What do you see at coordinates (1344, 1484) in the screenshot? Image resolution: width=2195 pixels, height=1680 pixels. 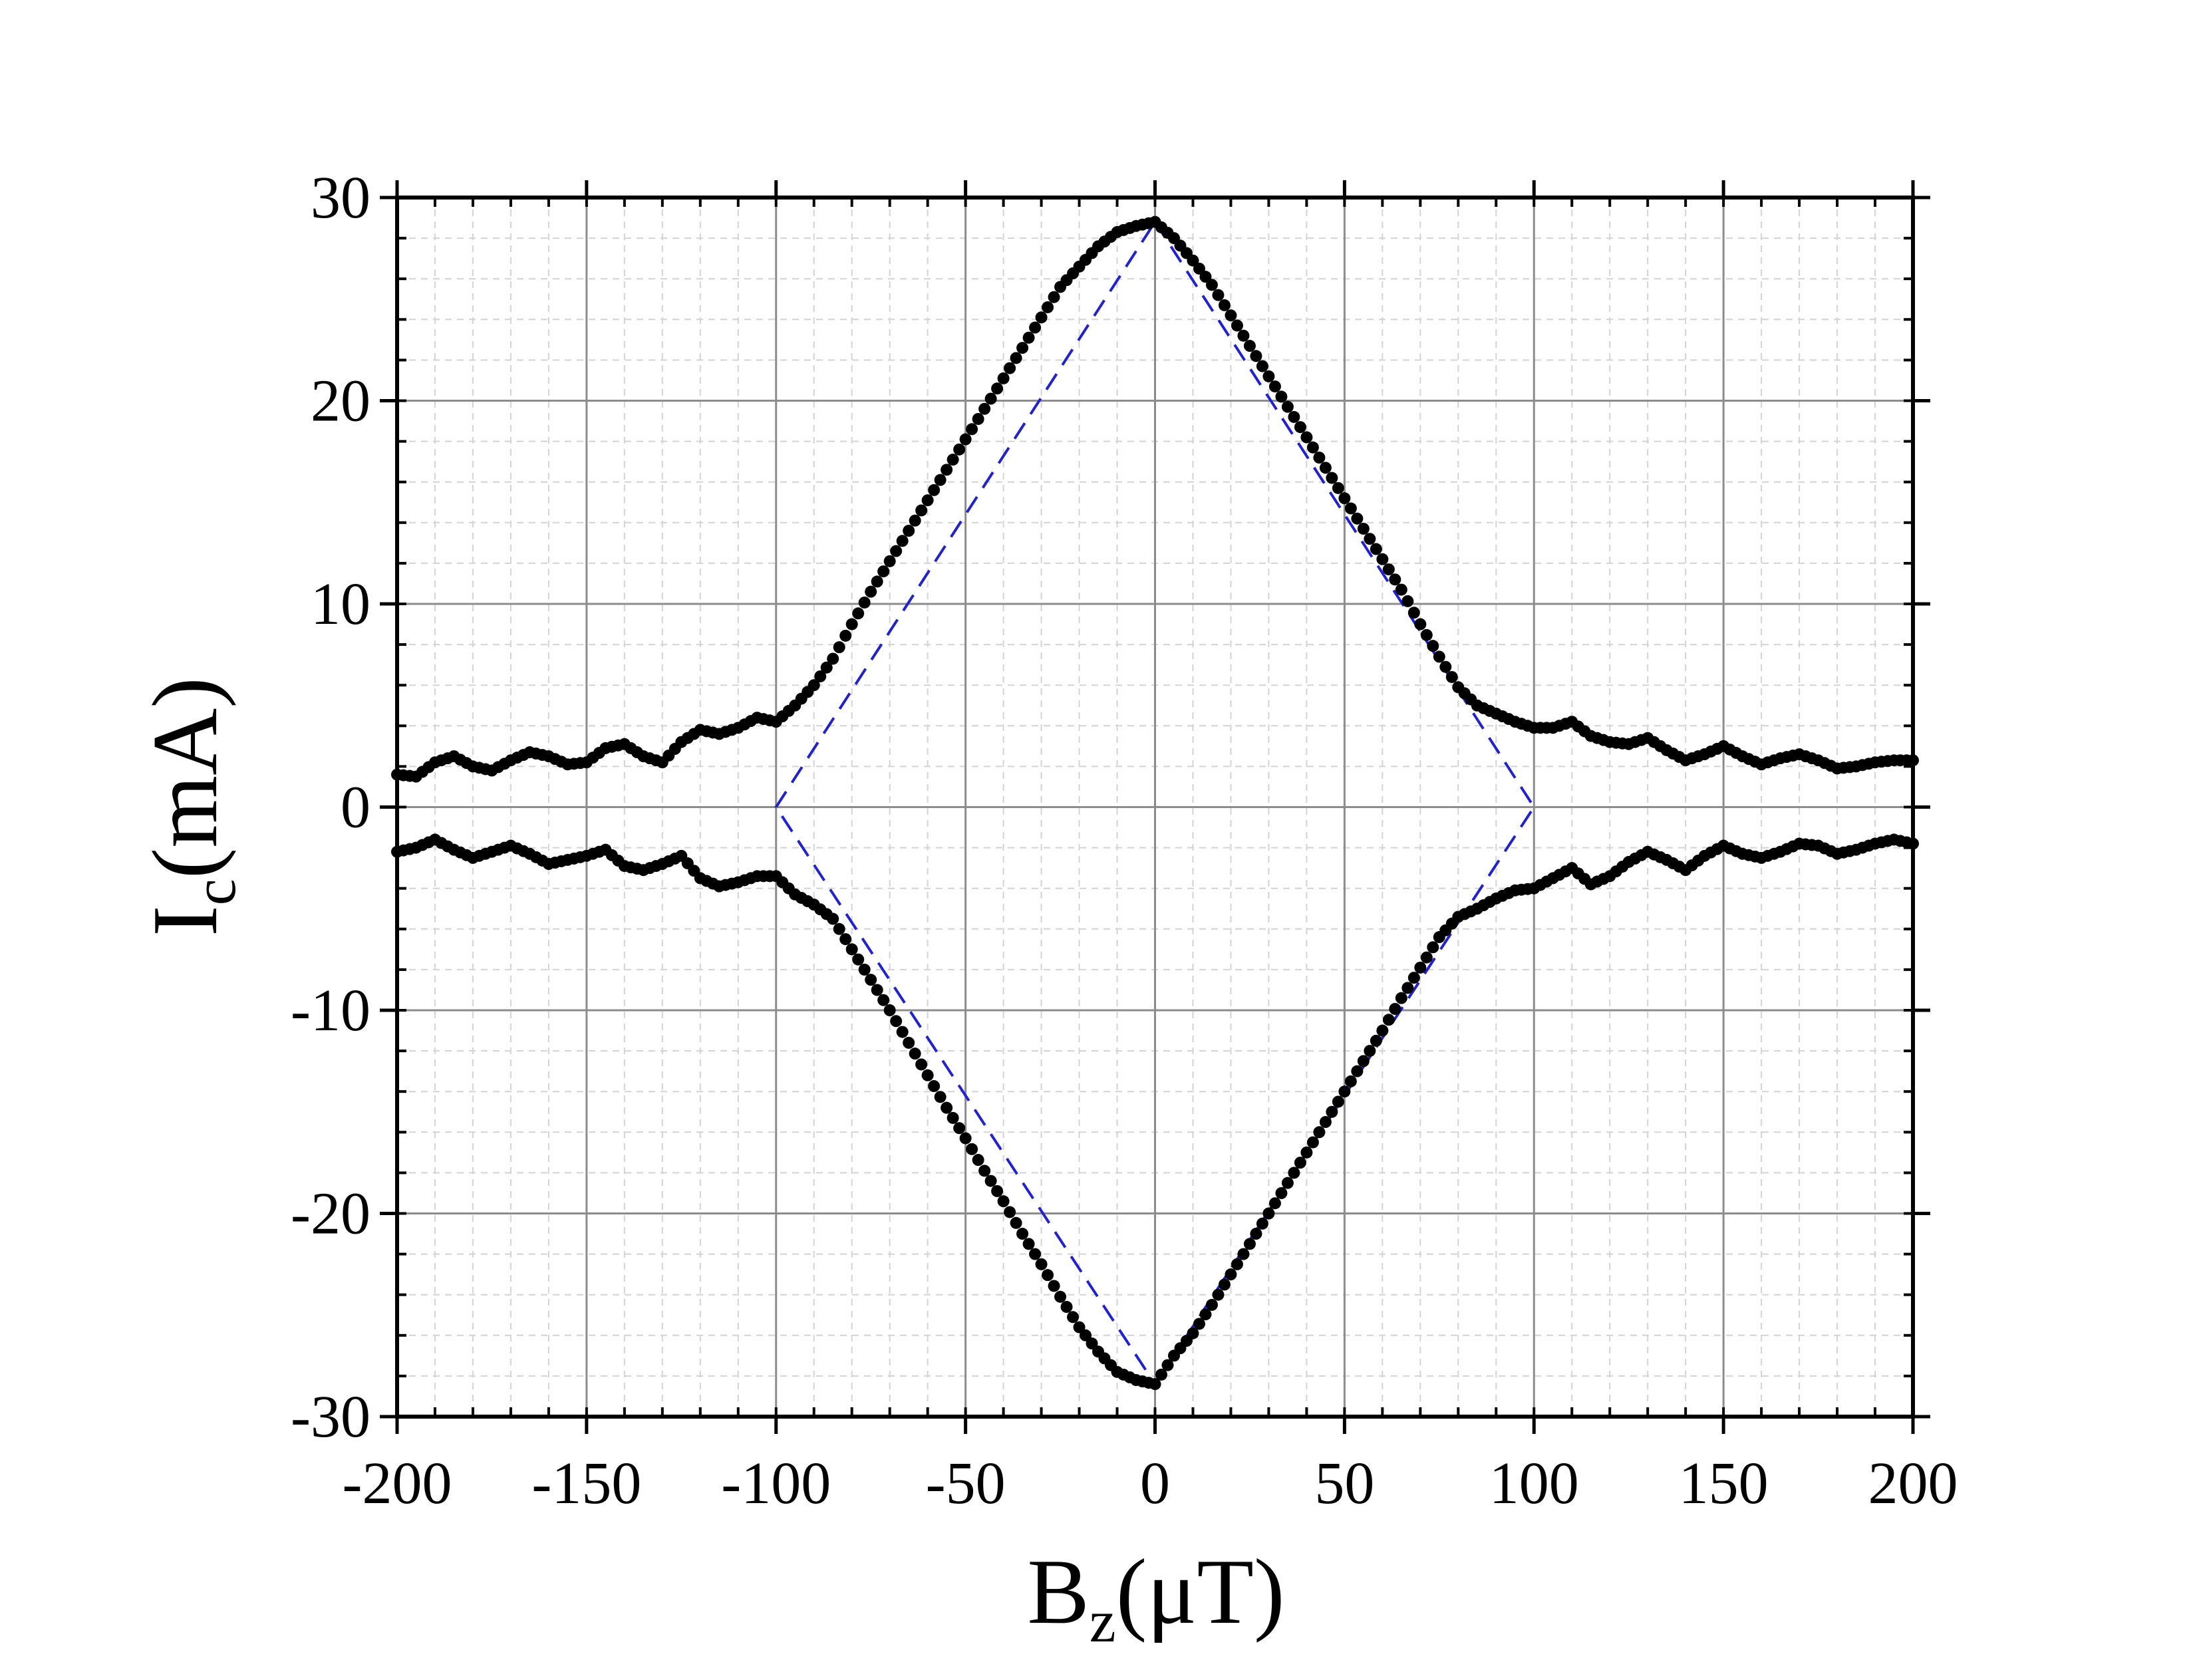 I see `x-tick-label: 50` at bounding box center [1344, 1484].